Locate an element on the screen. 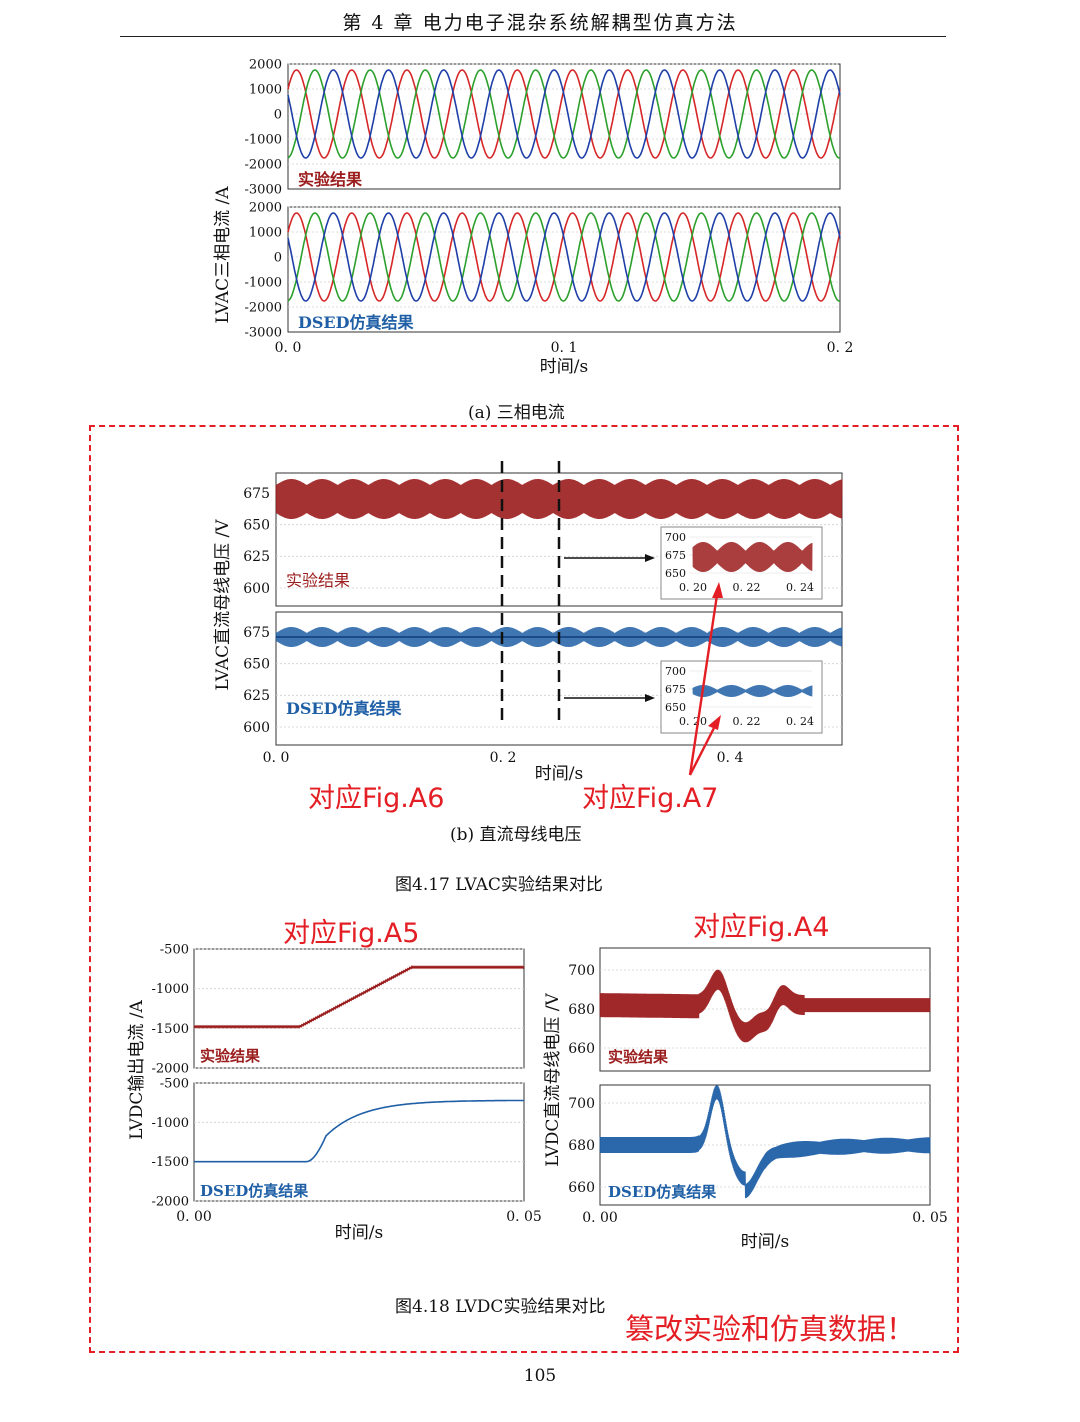 Image resolution: width=1080 pixels, height=1422 pixels. fig-b-top-label: 实验结果 is located at coordinates (318, 580).